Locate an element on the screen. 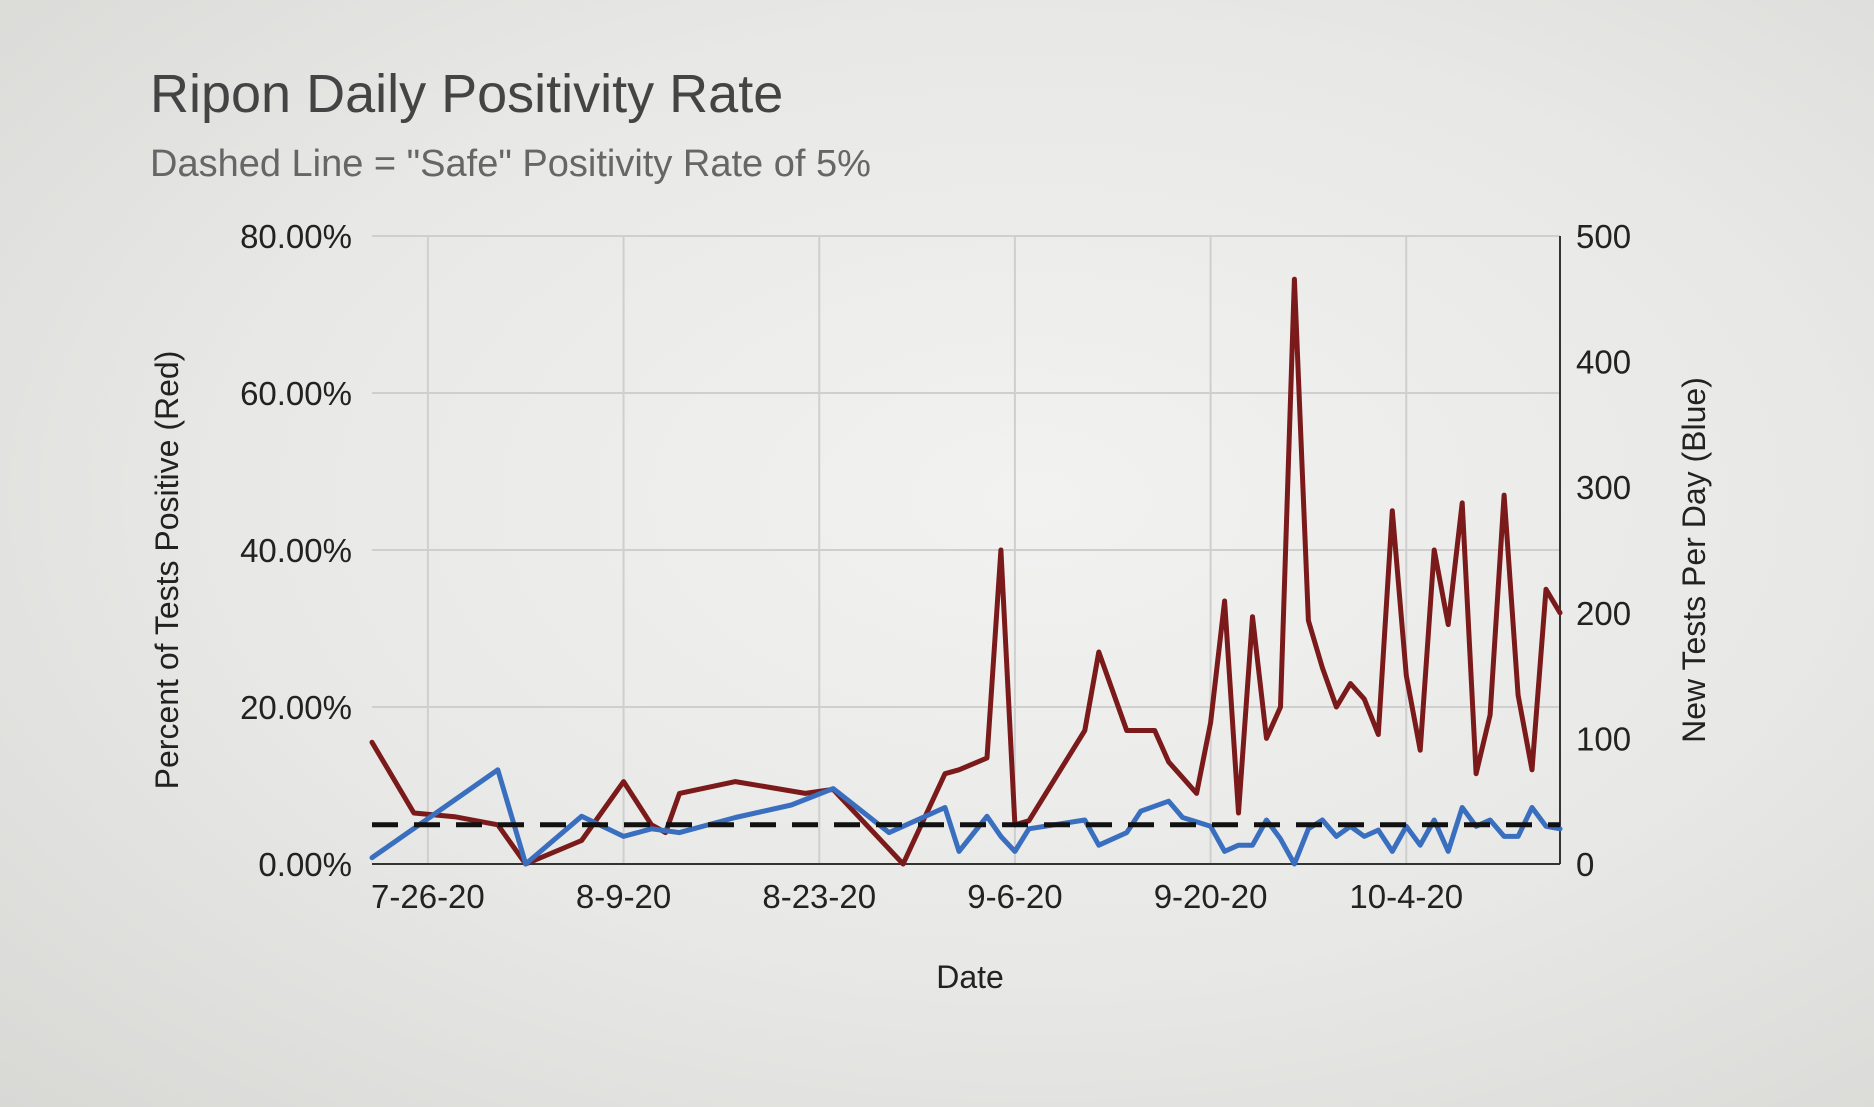 This screenshot has height=1107, width=1874. right-y-tick-label: 400 is located at coordinates (1603, 362).